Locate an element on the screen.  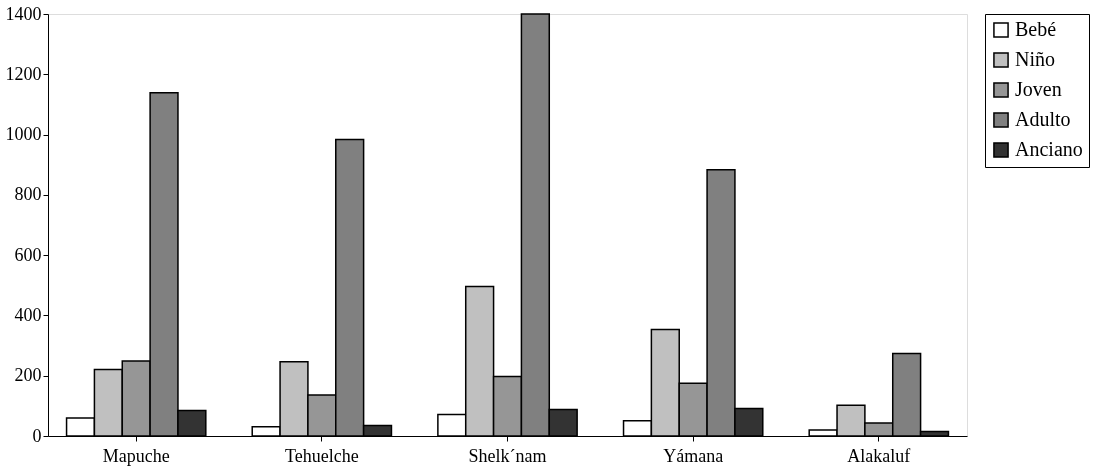
legend-label: Niño is located at coordinates (1035, 59).